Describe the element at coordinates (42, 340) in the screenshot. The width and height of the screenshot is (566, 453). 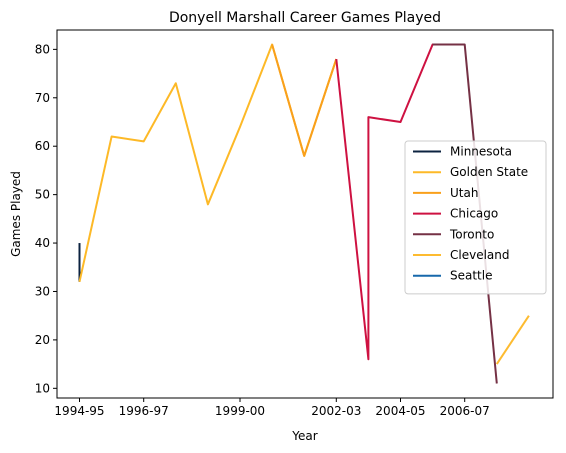
I see `y-tick-label: 20` at that location.